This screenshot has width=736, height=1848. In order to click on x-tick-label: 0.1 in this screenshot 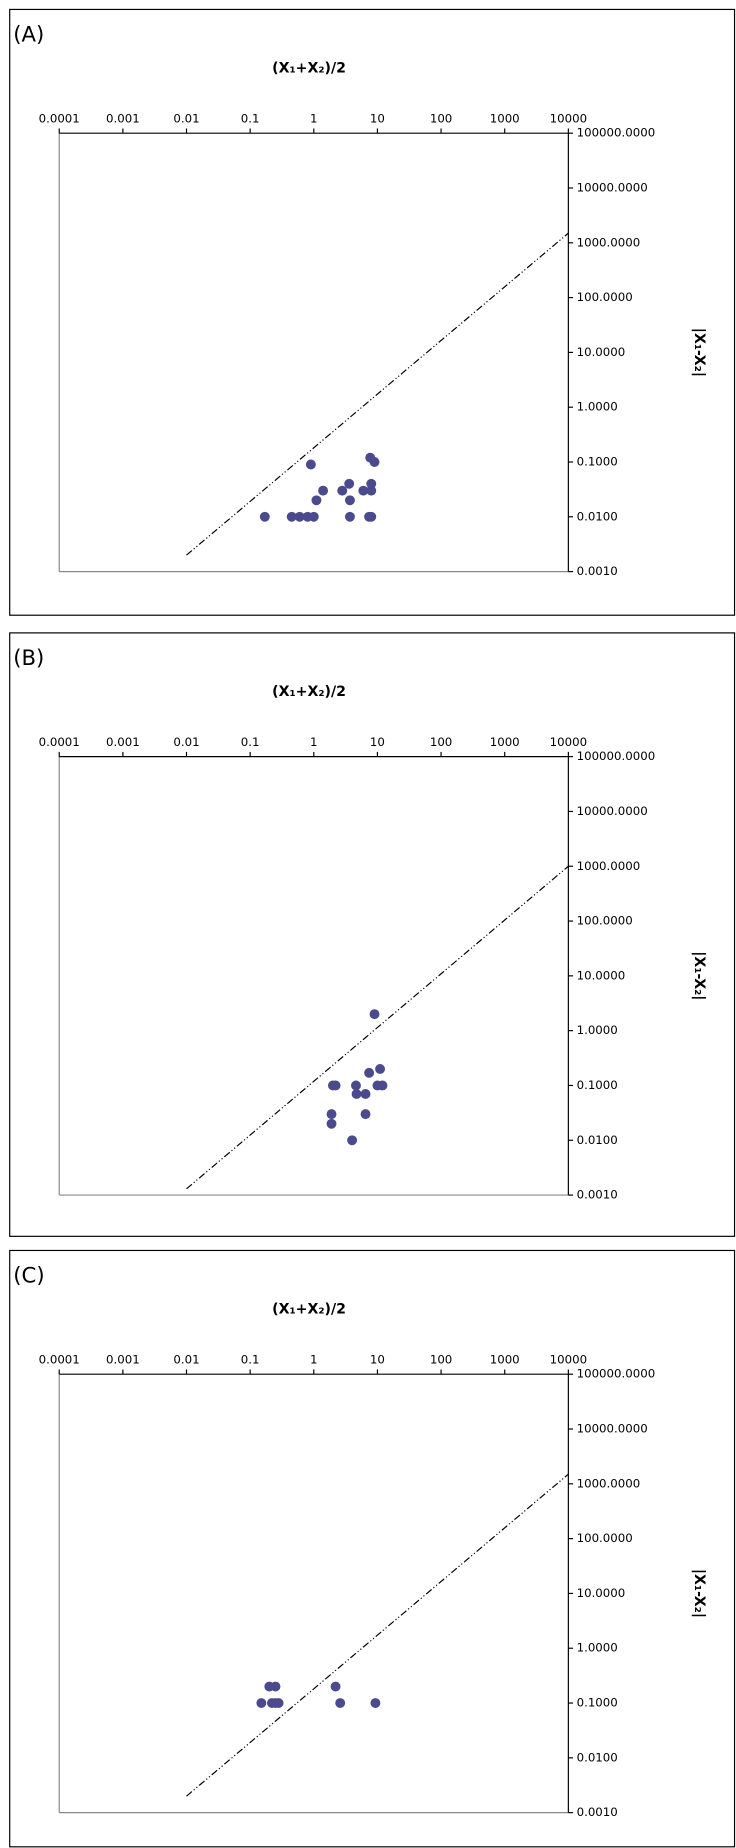, I will do `click(250, 742)`.